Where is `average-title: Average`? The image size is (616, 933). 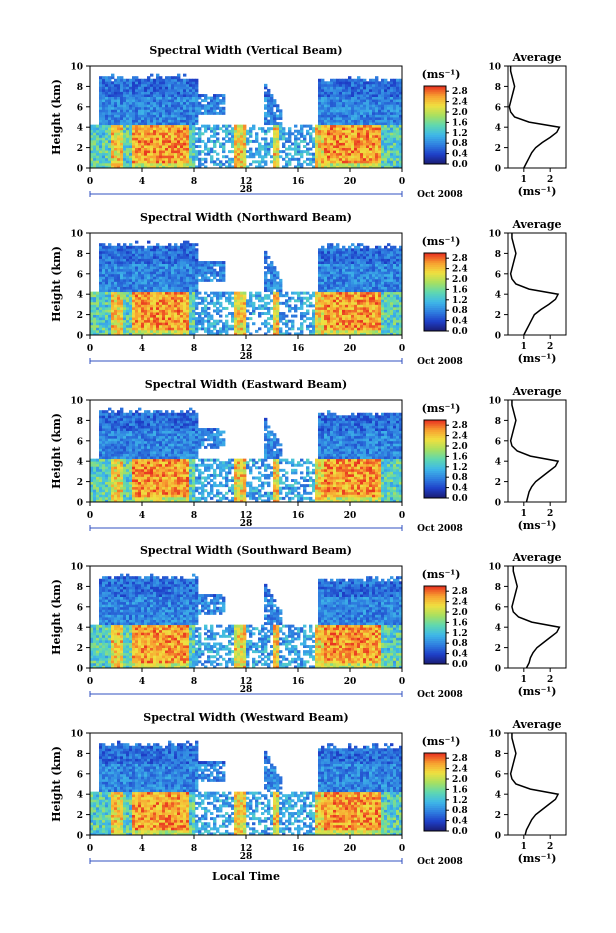
average-title: Average is located at coordinates (536, 57).